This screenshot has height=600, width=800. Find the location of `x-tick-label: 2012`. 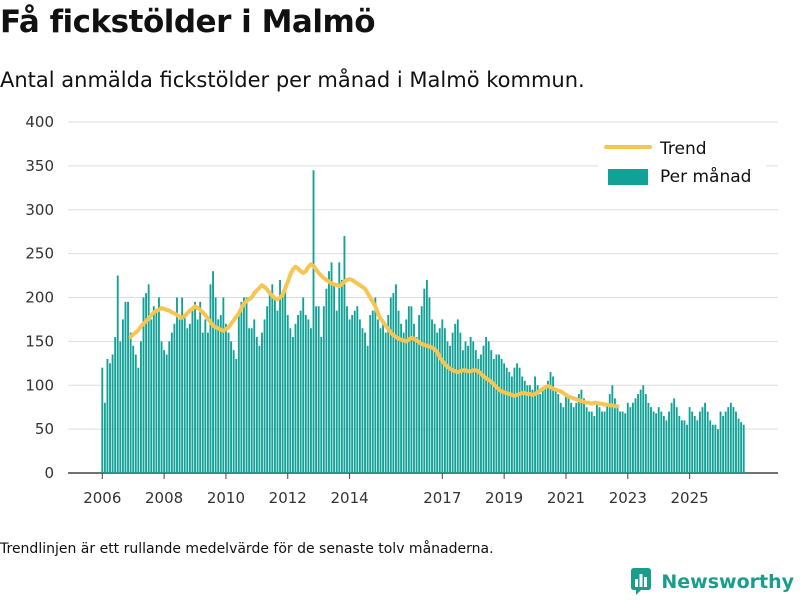

x-tick-label: 2012 is located at coordinates (288, 498).